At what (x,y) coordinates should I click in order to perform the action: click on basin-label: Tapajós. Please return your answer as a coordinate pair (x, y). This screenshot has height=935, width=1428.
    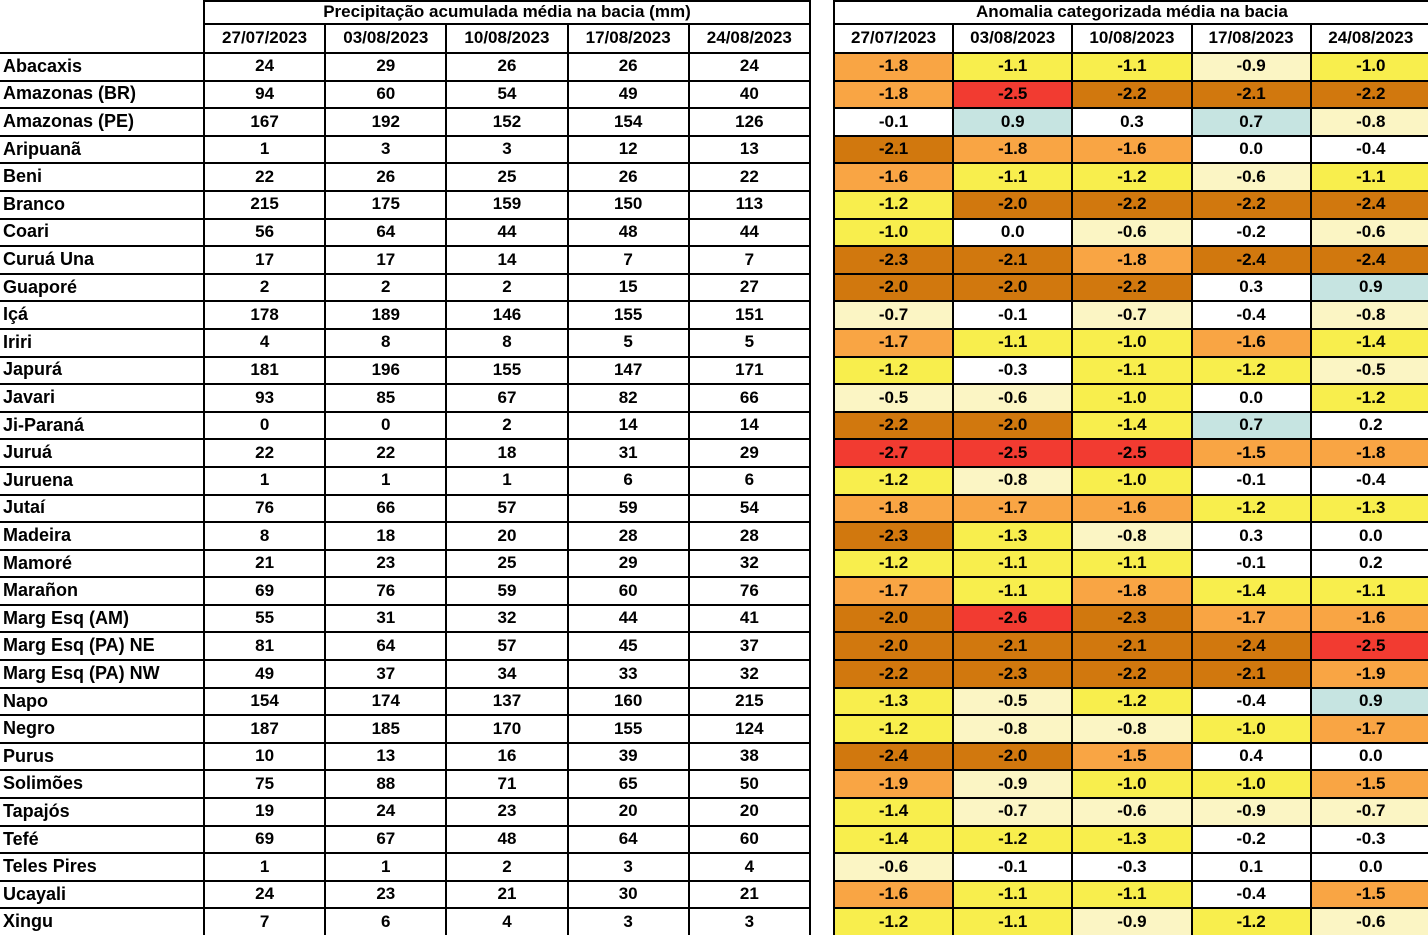
    Looking at the image, I should click on (102, 812).